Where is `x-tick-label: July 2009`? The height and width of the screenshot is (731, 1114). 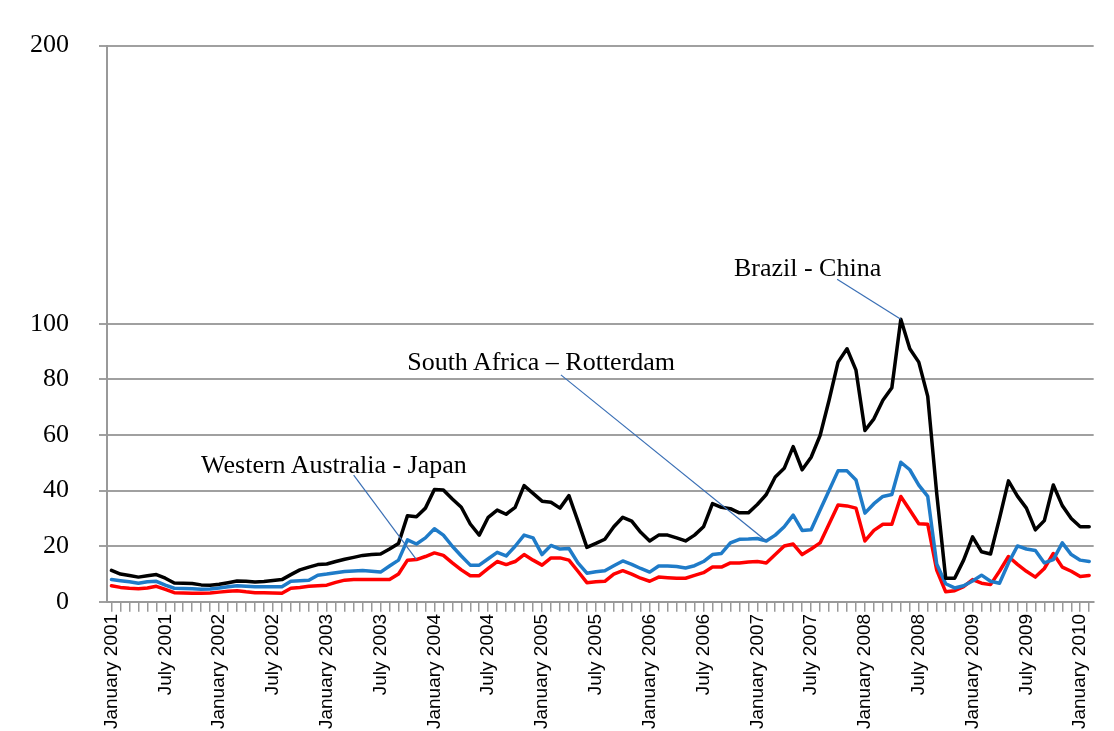
x-tick-label: July 2009 is located at coordinates (1025, 654).